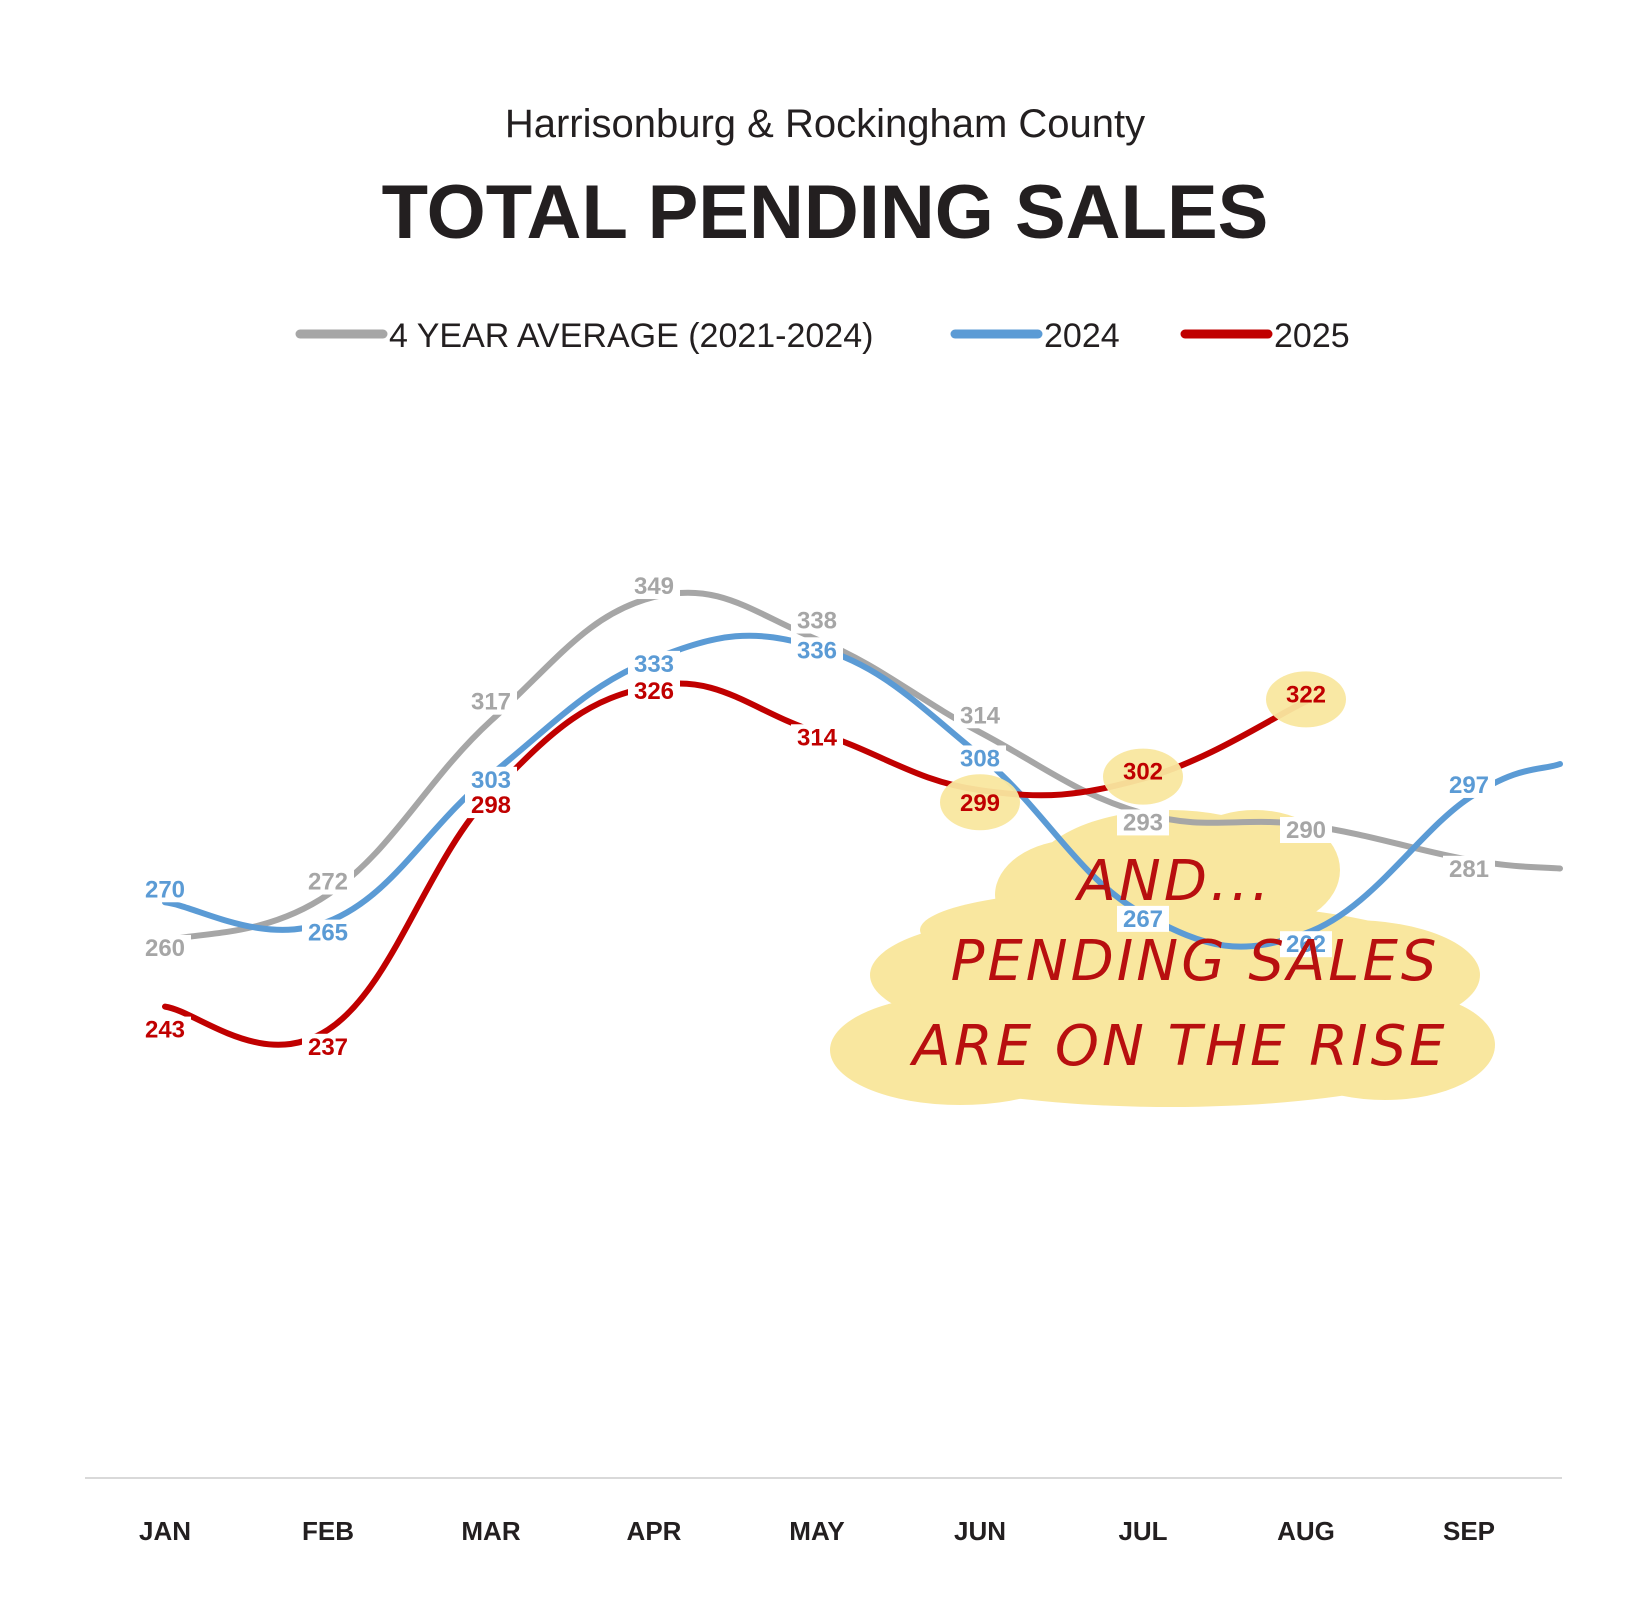 This screenshot has height=1623, width=1650. Describe the element at coordinates (1170, 1005) in the screenshot. I see `highlight-scribble` at that location.